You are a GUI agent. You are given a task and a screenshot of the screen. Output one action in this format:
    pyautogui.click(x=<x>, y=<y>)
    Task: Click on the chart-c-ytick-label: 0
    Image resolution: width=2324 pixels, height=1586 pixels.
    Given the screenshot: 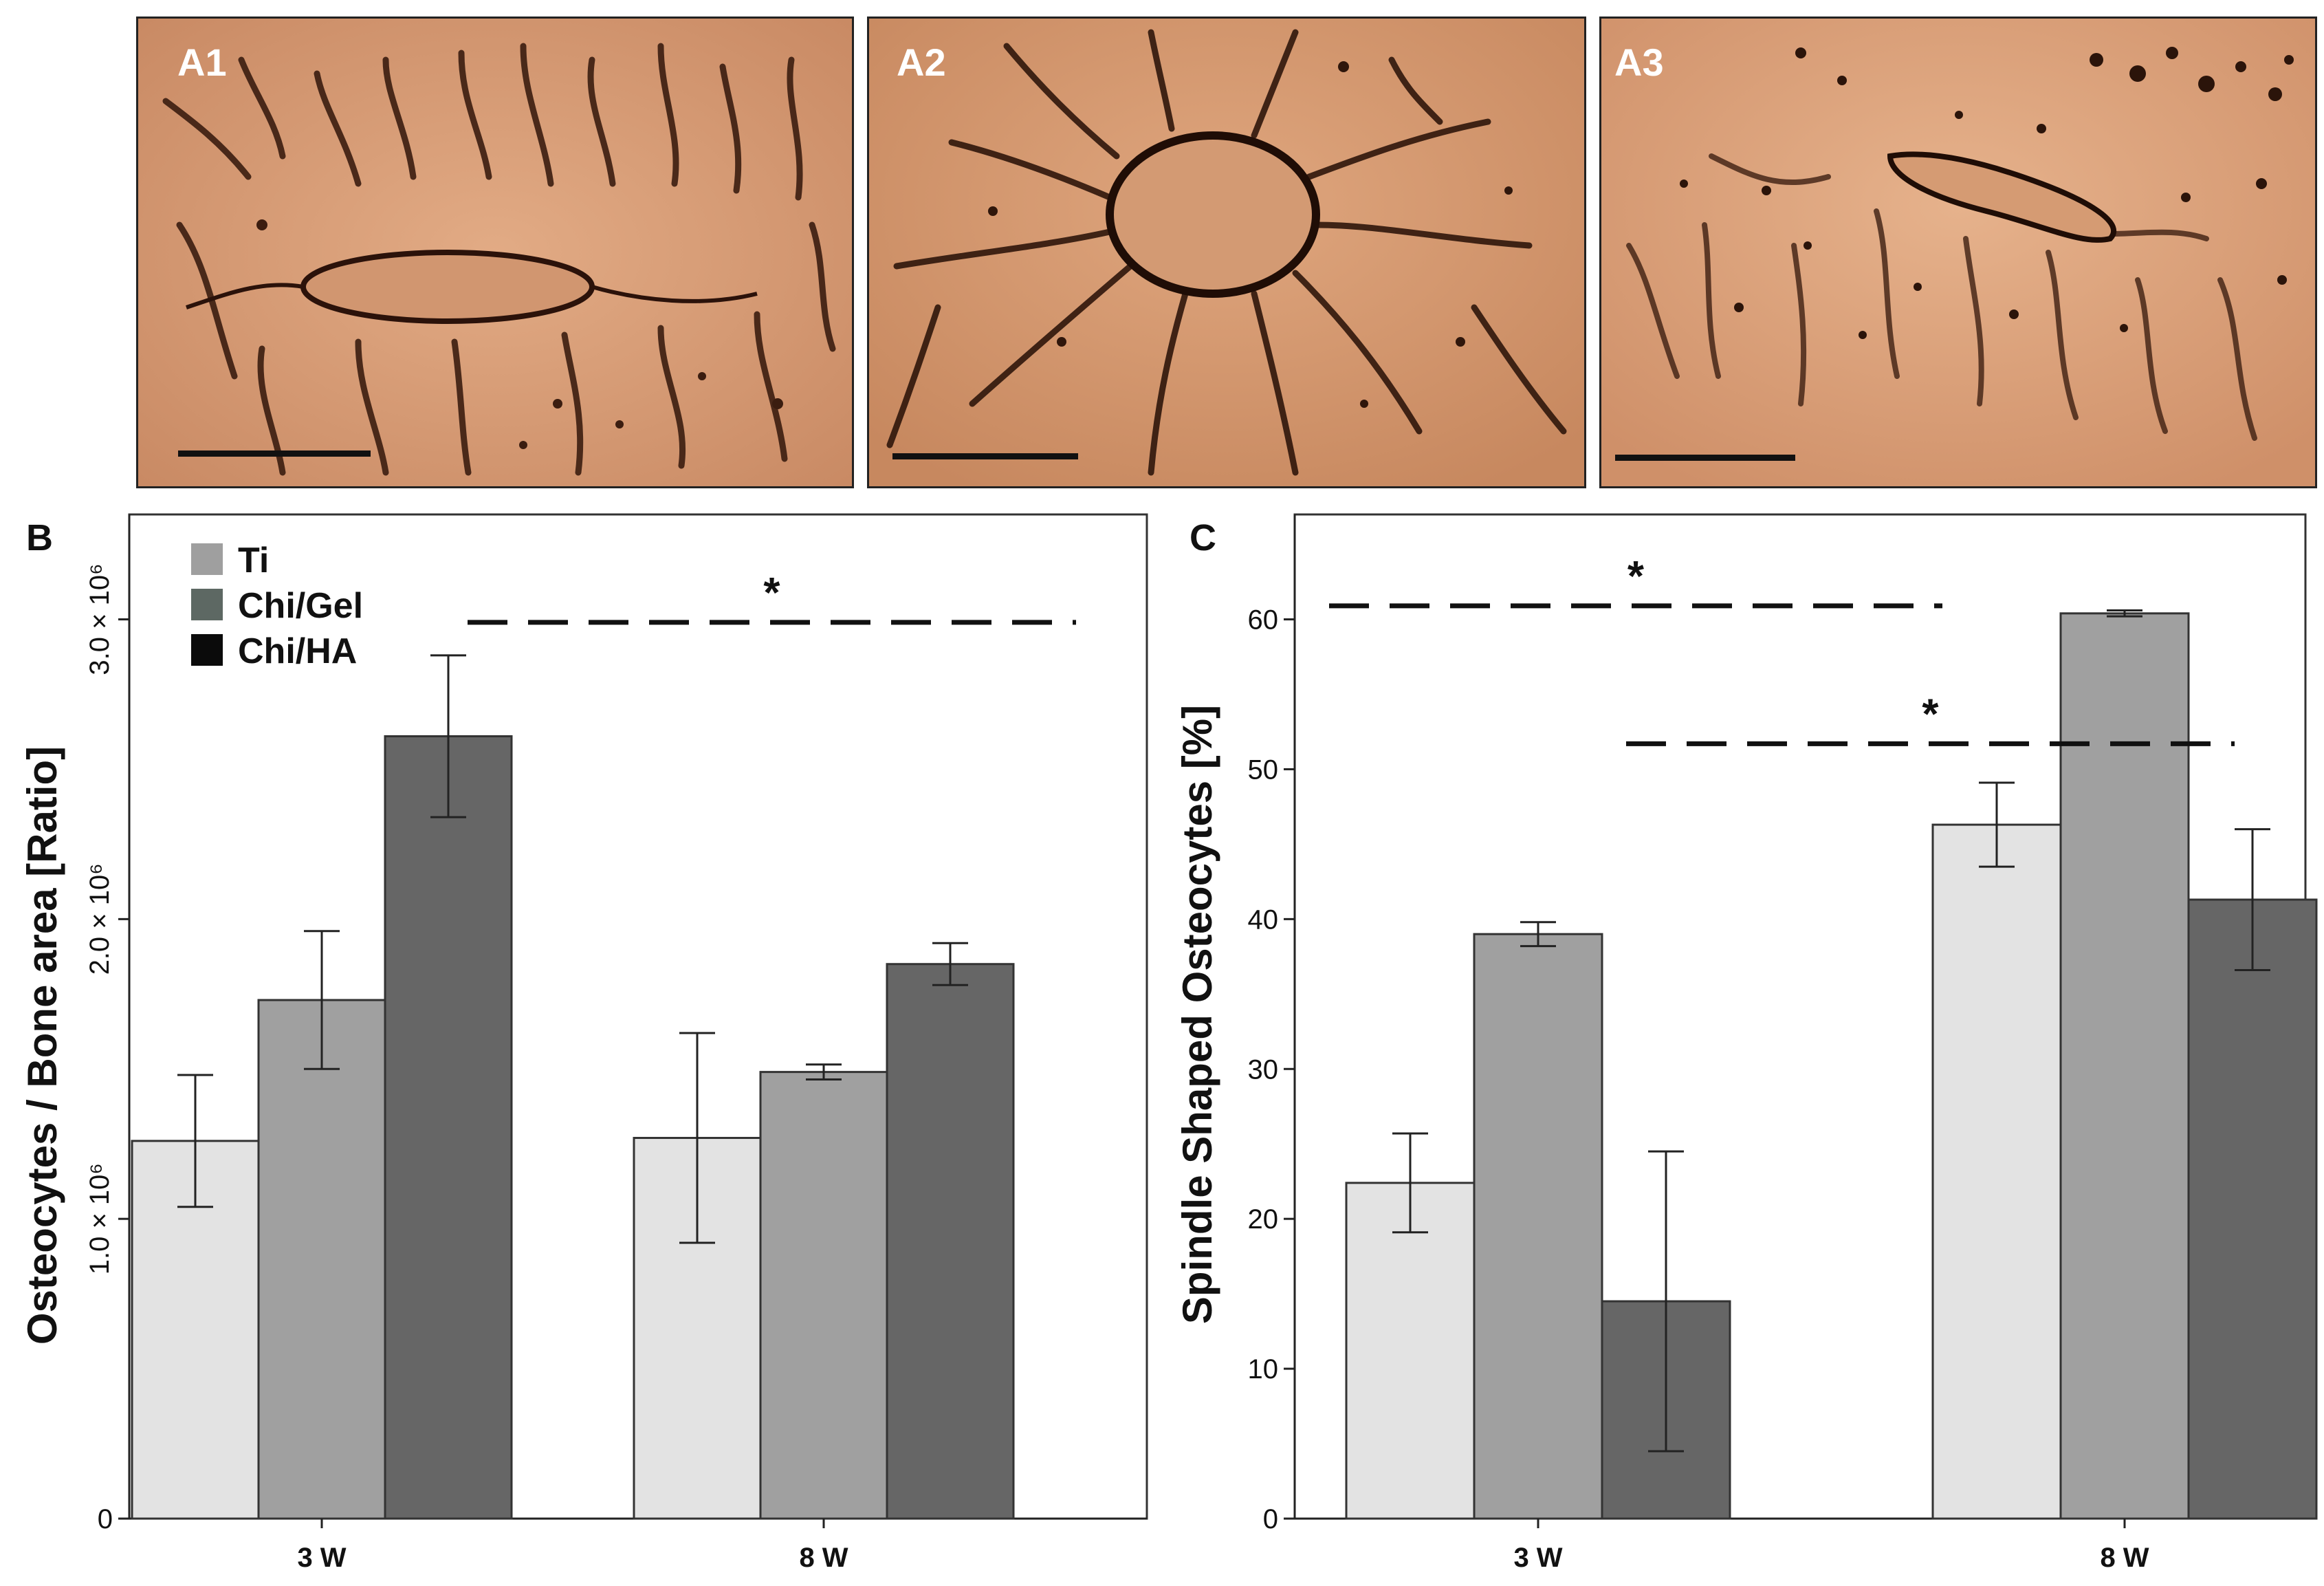 What is the action you would take?
    pyautogui.click(x=1270, y=1519)
    